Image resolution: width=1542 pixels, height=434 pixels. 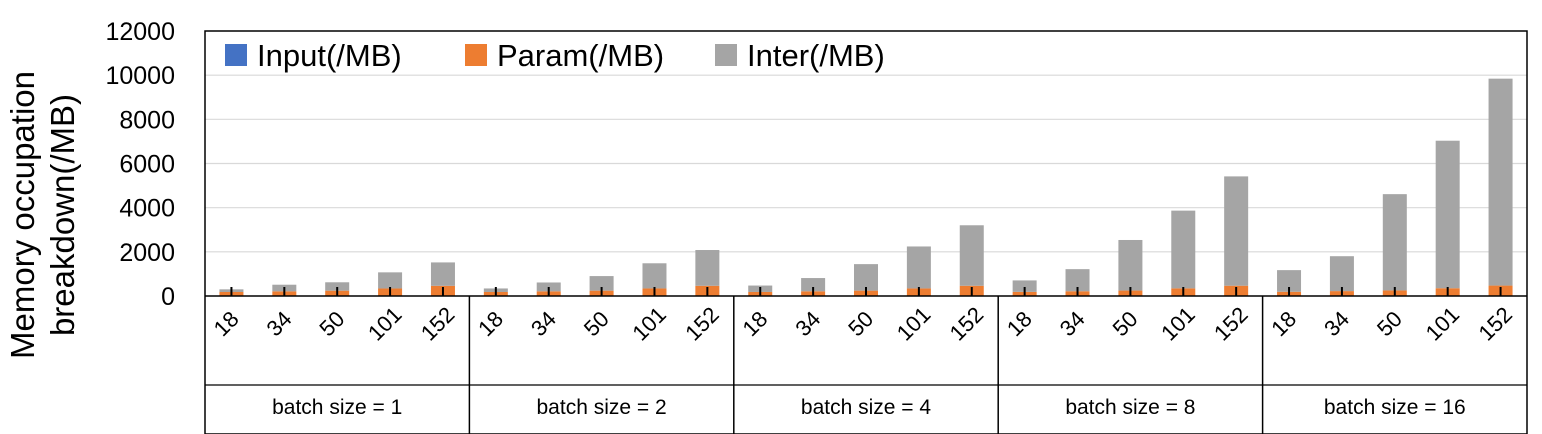 I want to click on legend-item: Inter(/MB), so click(x=800, y=55).